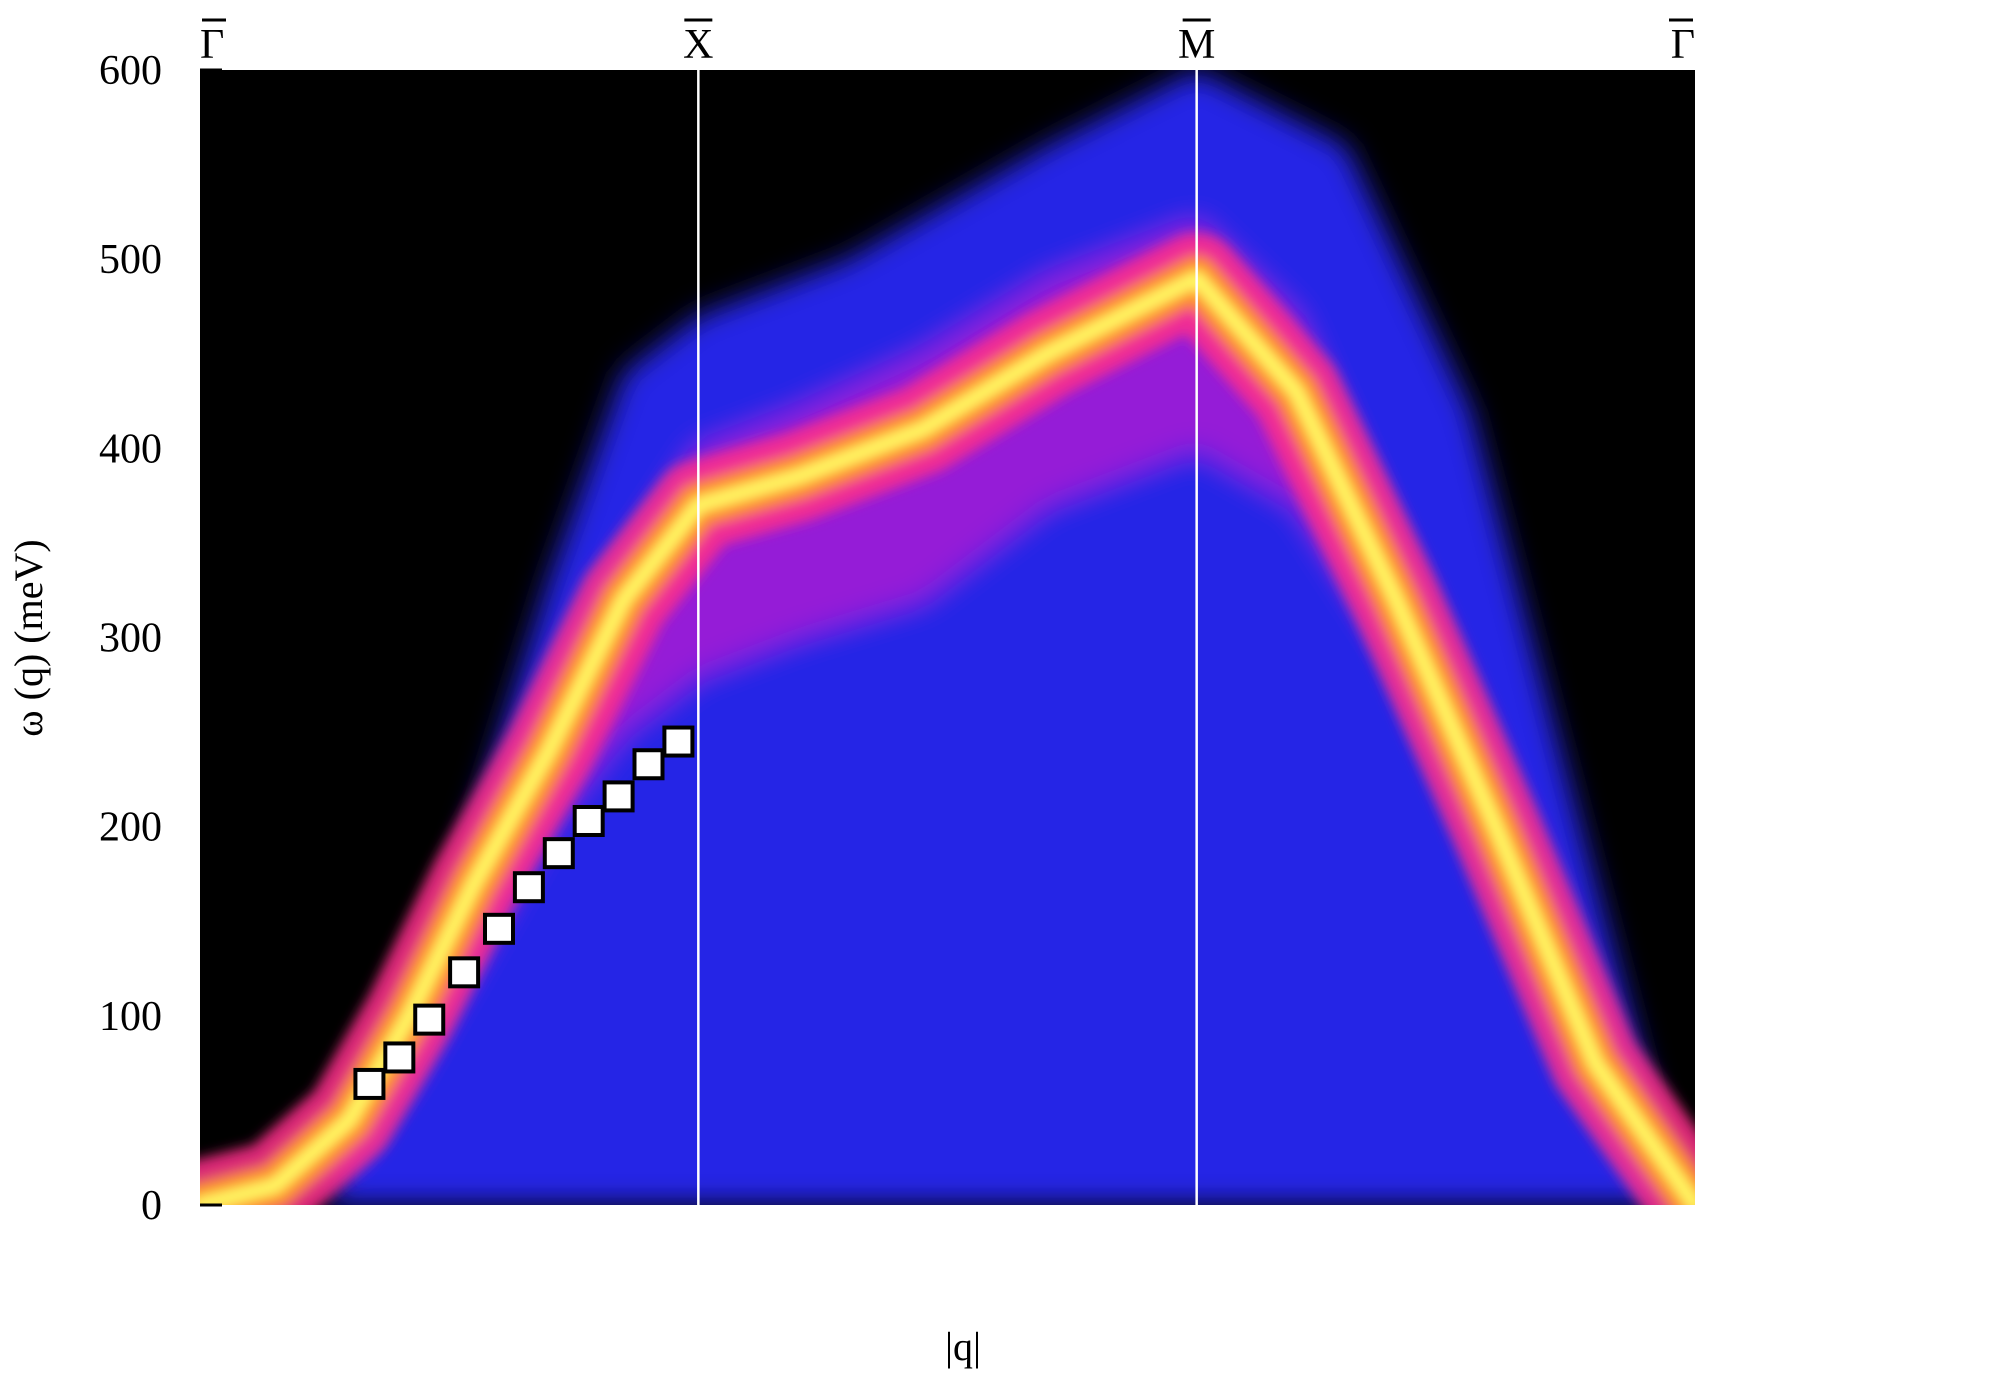 Image resolution: width=2000 pixels, height=1400 pixels. Describe the element at coordinates (698, 45) in the screenshot. I see `x-tick-label: X` at that location.